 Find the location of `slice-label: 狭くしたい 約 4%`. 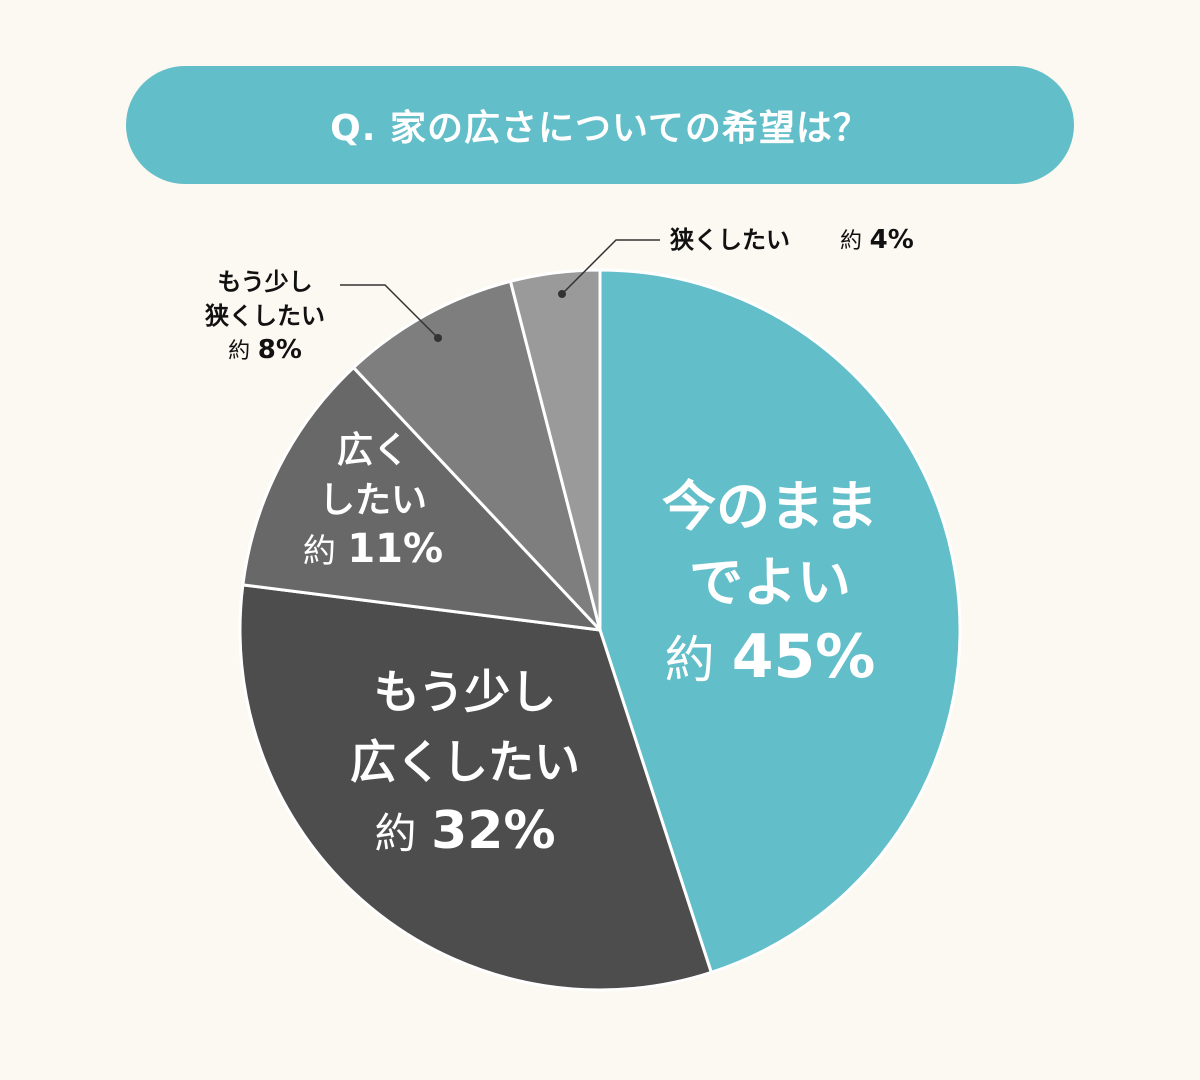

slice-label: 狭くしたい 約 4% is located at coordinates (736, 261).